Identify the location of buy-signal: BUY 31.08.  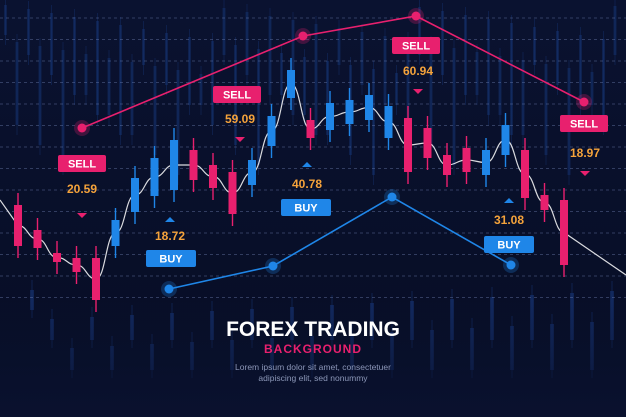
(509, 225).